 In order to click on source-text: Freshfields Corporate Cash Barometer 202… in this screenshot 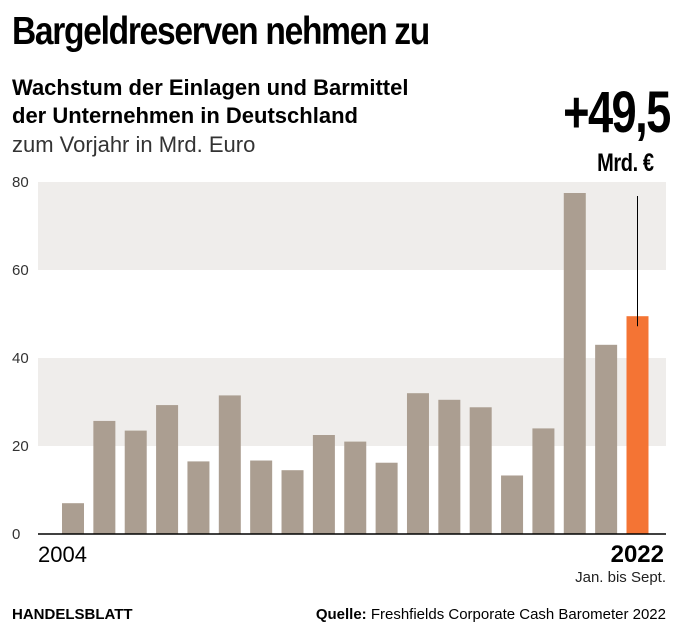, I will do `click(518, 614)`.